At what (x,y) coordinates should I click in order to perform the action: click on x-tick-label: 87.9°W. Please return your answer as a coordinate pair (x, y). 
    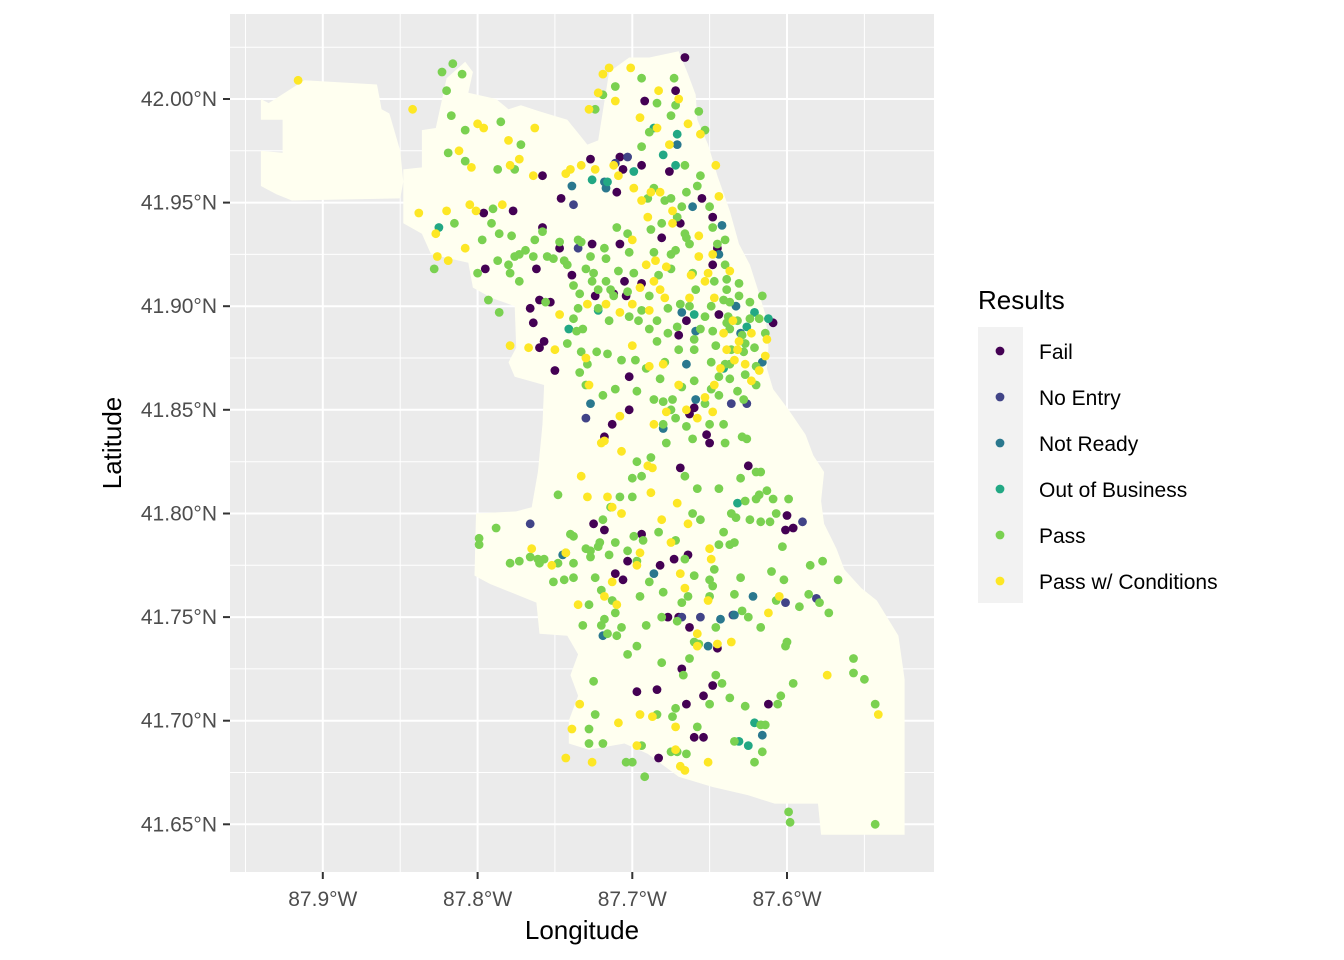
    Looking at the image, I should click on (322, 899).